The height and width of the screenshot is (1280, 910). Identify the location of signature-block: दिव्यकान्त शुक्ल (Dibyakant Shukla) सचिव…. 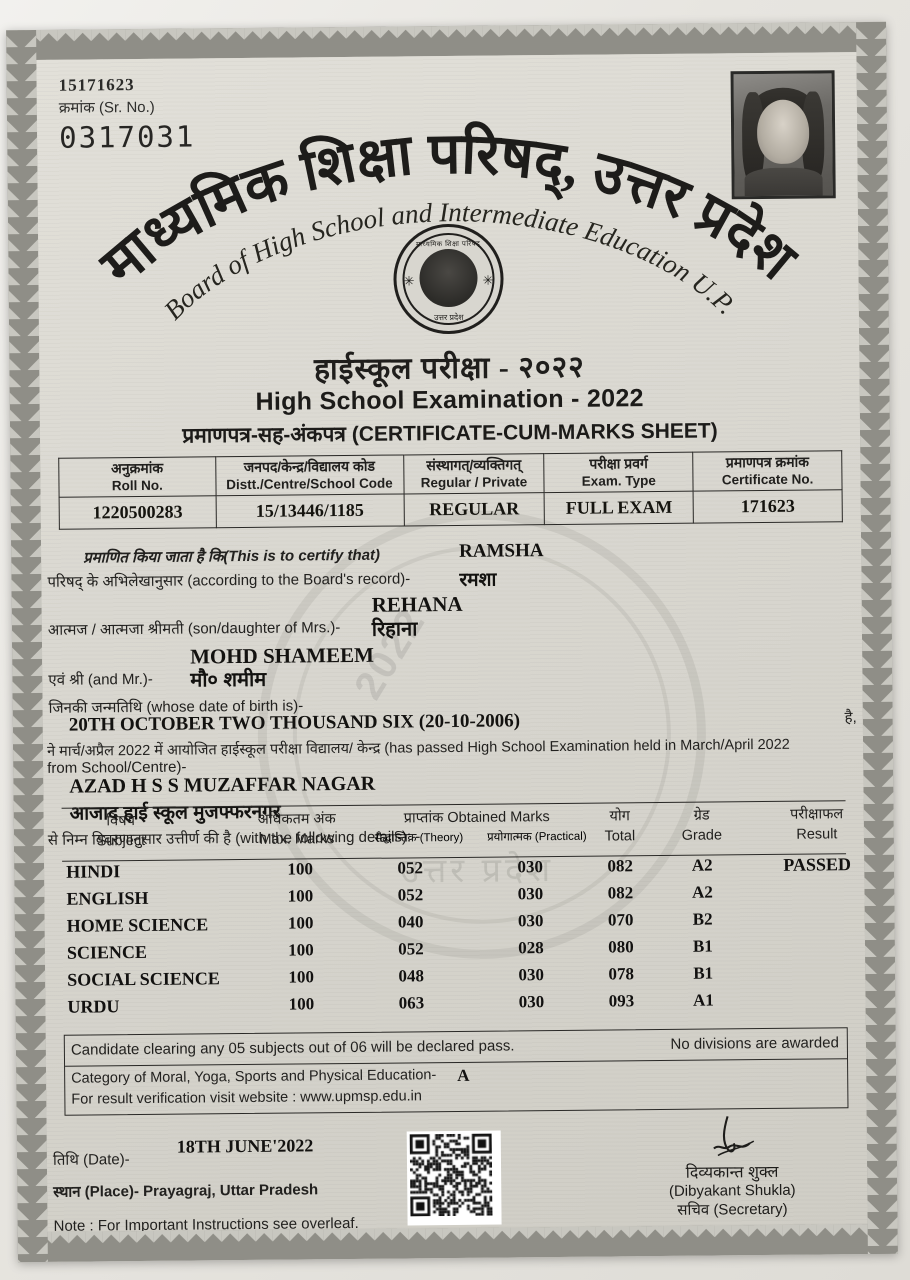
(732, 1167).